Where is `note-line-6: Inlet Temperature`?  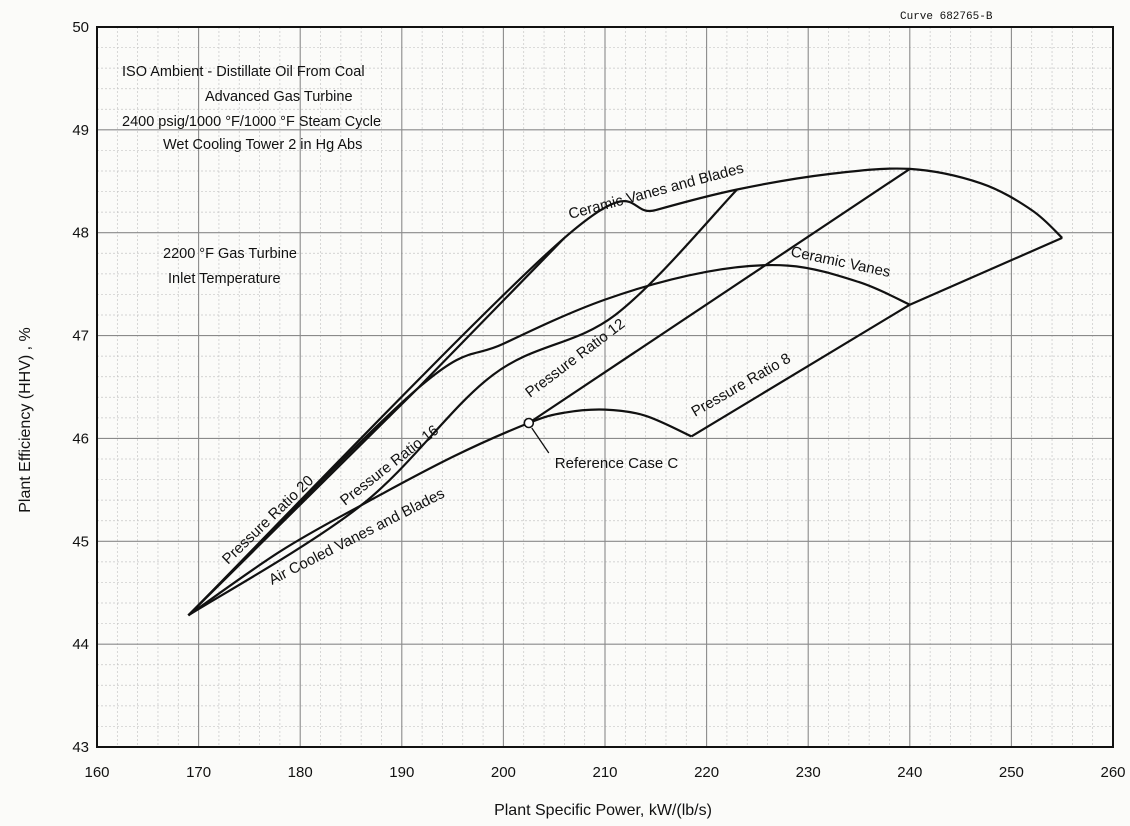 note-line-6: Inlet Temperature is located at coordinates (224, 279).